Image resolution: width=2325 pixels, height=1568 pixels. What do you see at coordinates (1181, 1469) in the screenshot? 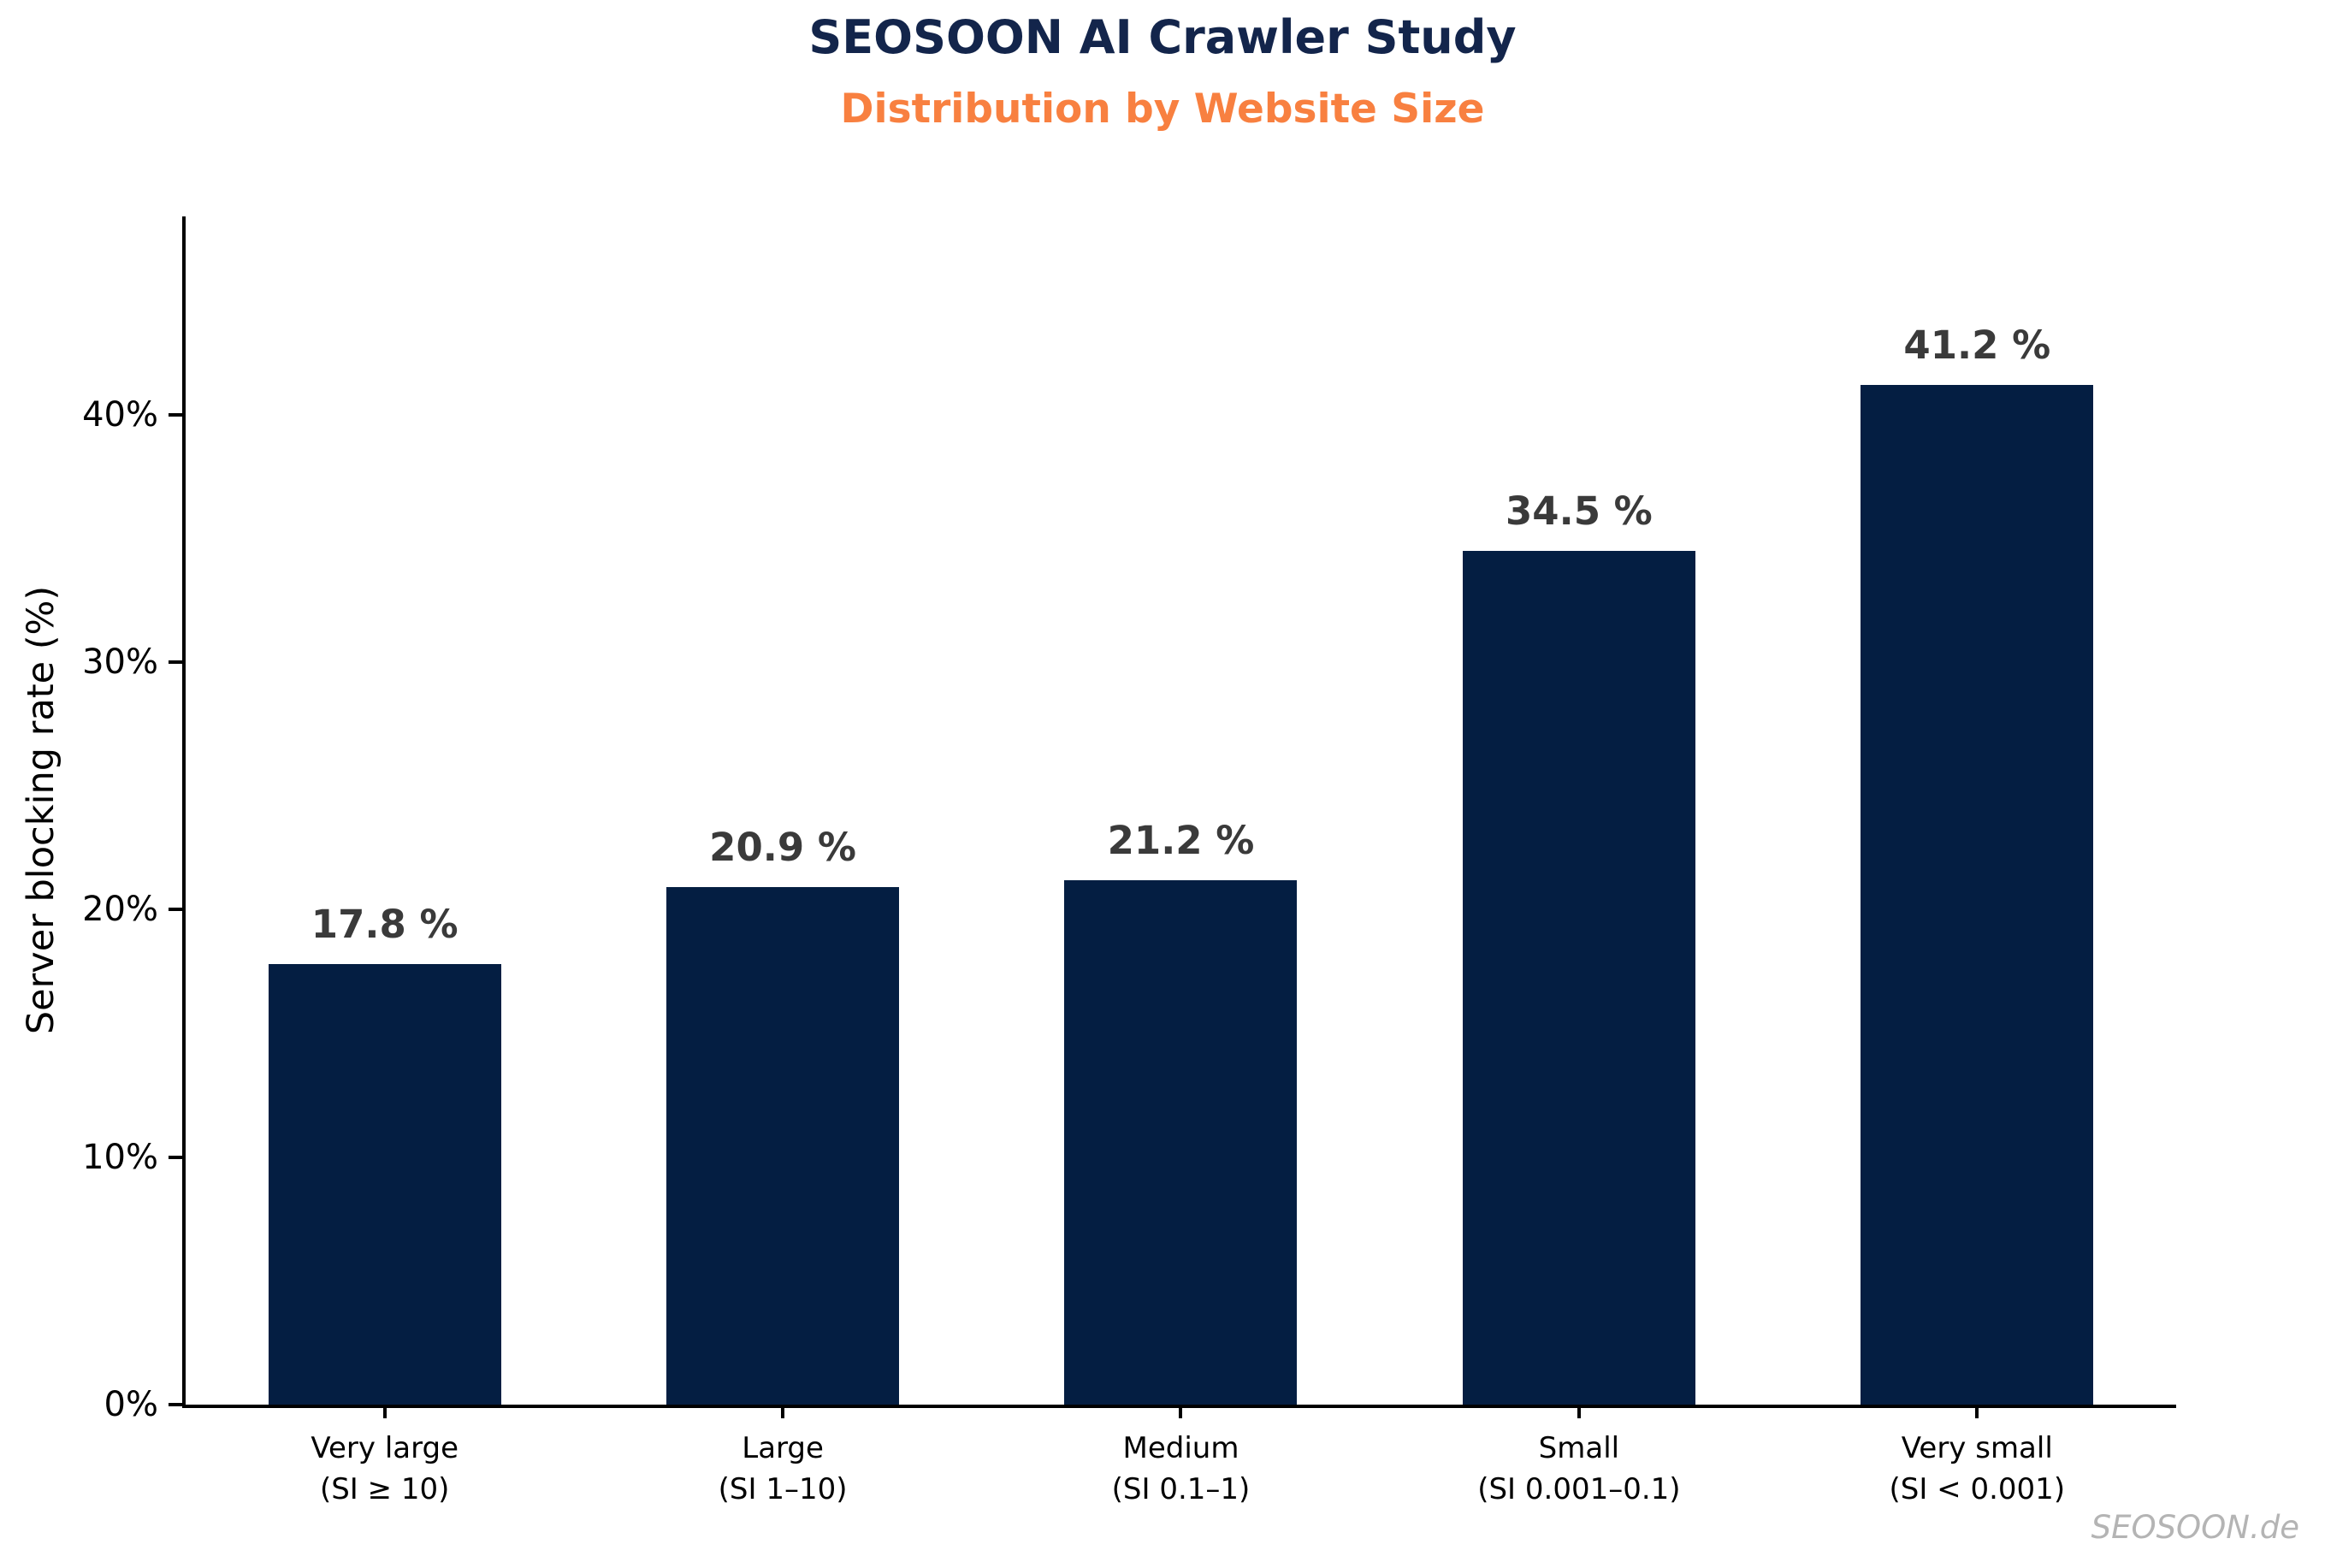
I see `x-tick-label: Medium (SI 0.1–1)` at bounding box center [1181, 1469].